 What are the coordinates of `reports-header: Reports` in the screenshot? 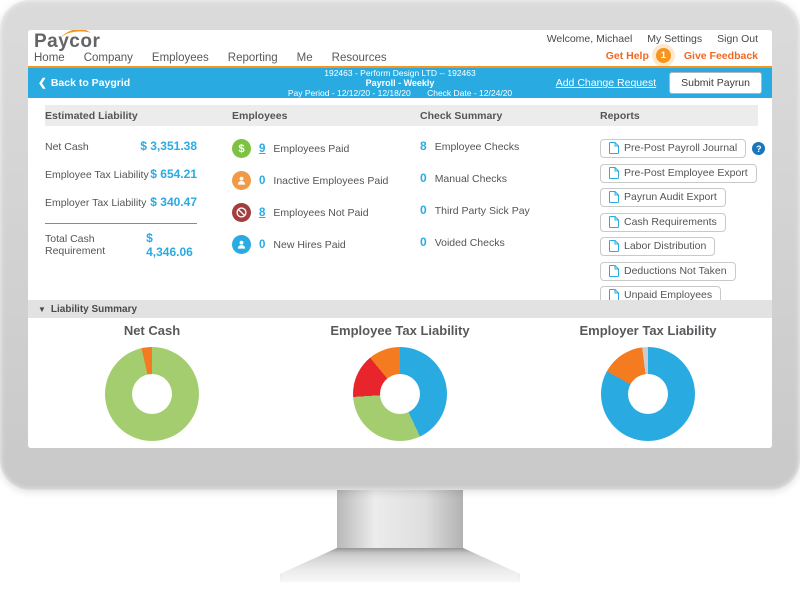 It's located at (620, 115).